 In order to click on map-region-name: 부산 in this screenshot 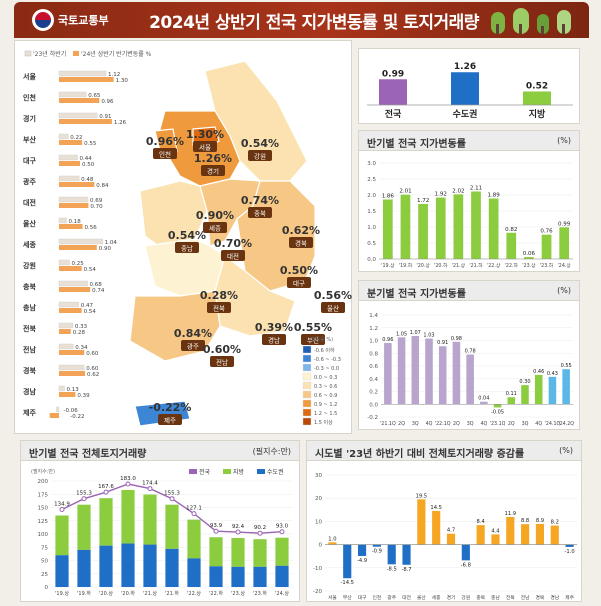, I will do `click(313, 340)`.